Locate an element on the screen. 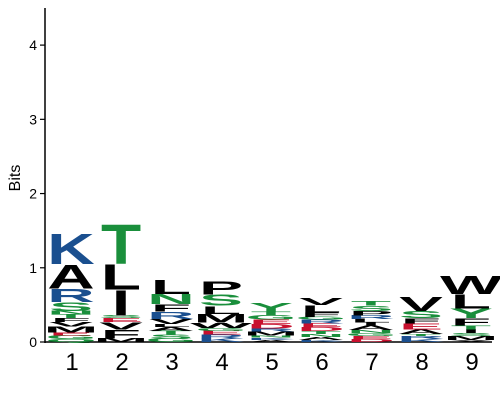 Image resolution: width=500 pixels, height=400 pixels. position-label: 4 is located at coordinates (221, 362).